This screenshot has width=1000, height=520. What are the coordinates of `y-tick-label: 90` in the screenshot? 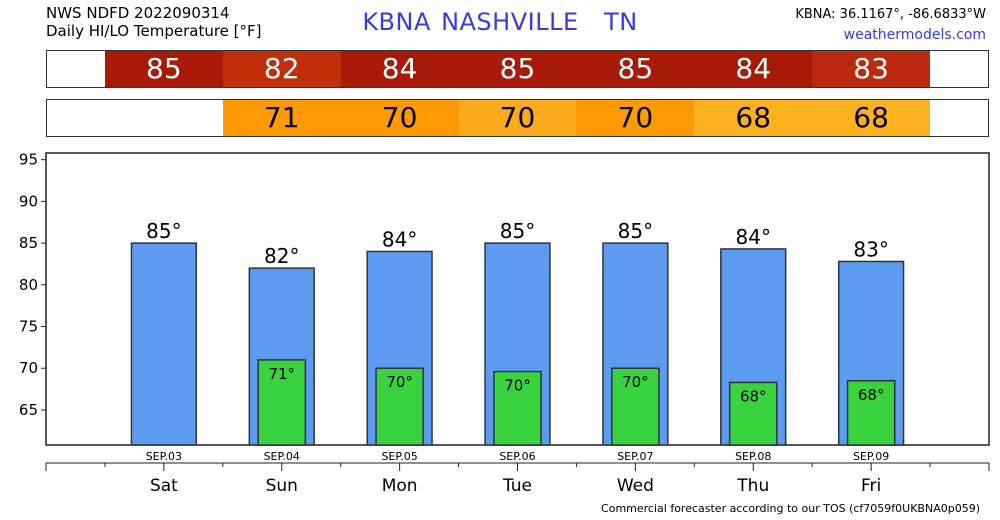 It's located at (28, 201).